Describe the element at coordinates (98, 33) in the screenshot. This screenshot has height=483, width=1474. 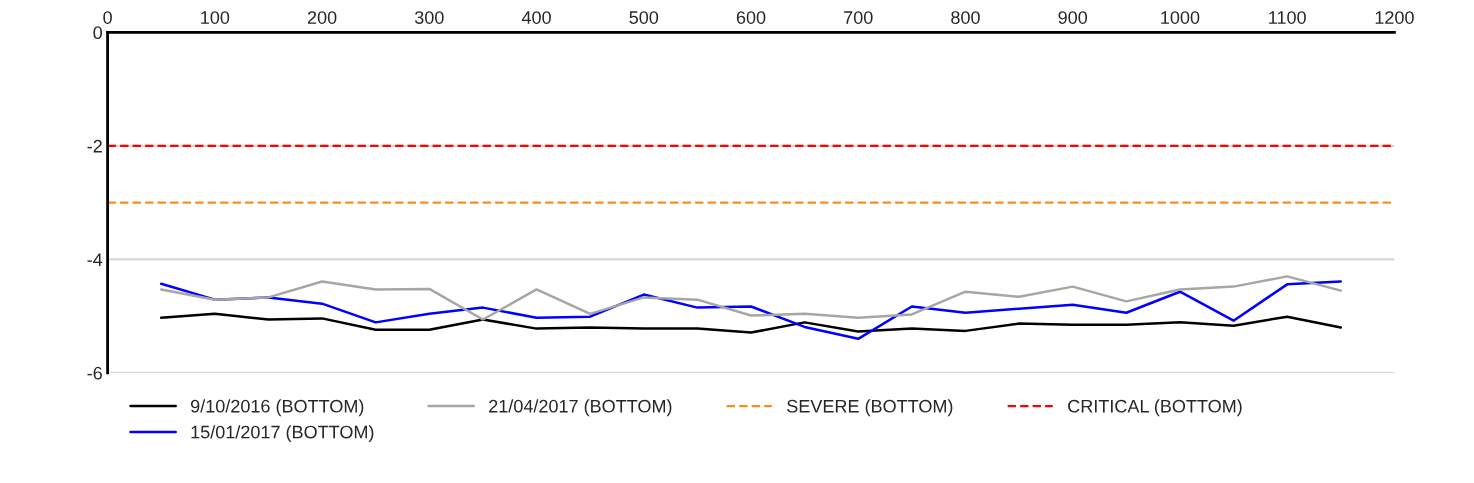
I see `y-tick-label: 0` at that location.